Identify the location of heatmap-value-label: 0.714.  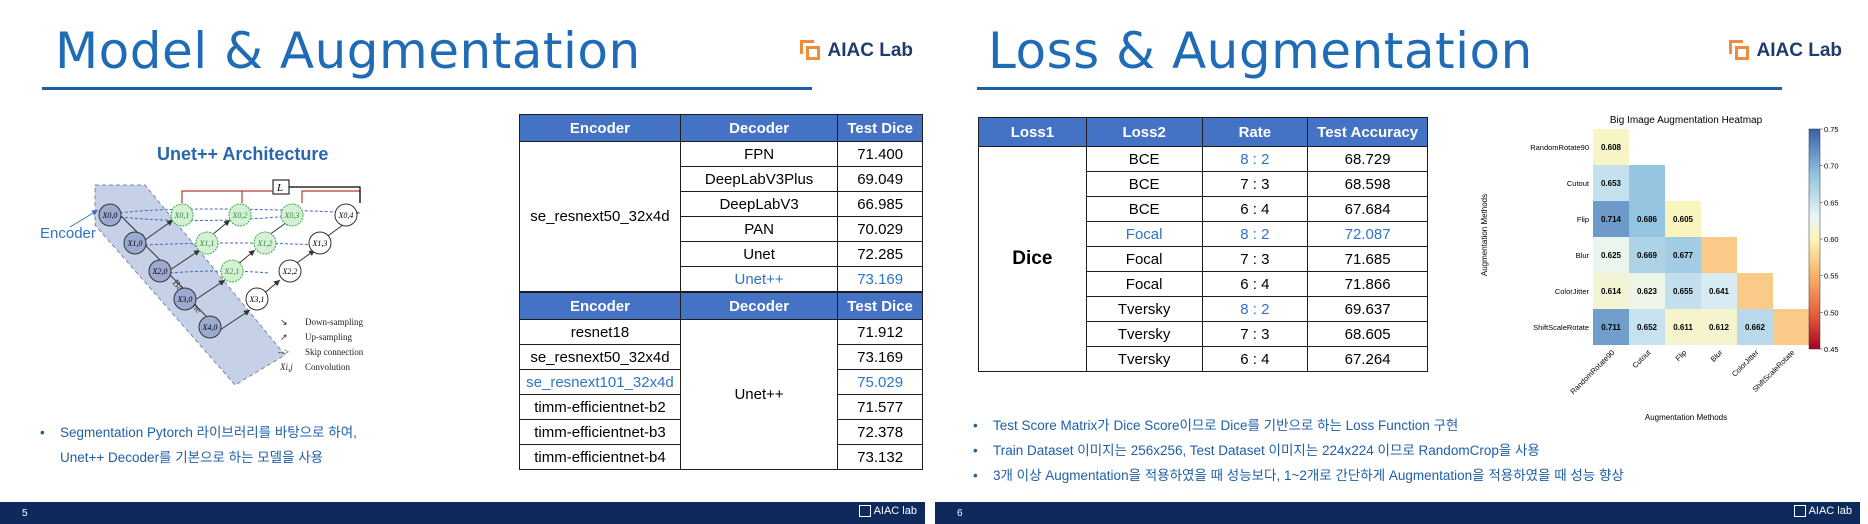
(1611, 219).